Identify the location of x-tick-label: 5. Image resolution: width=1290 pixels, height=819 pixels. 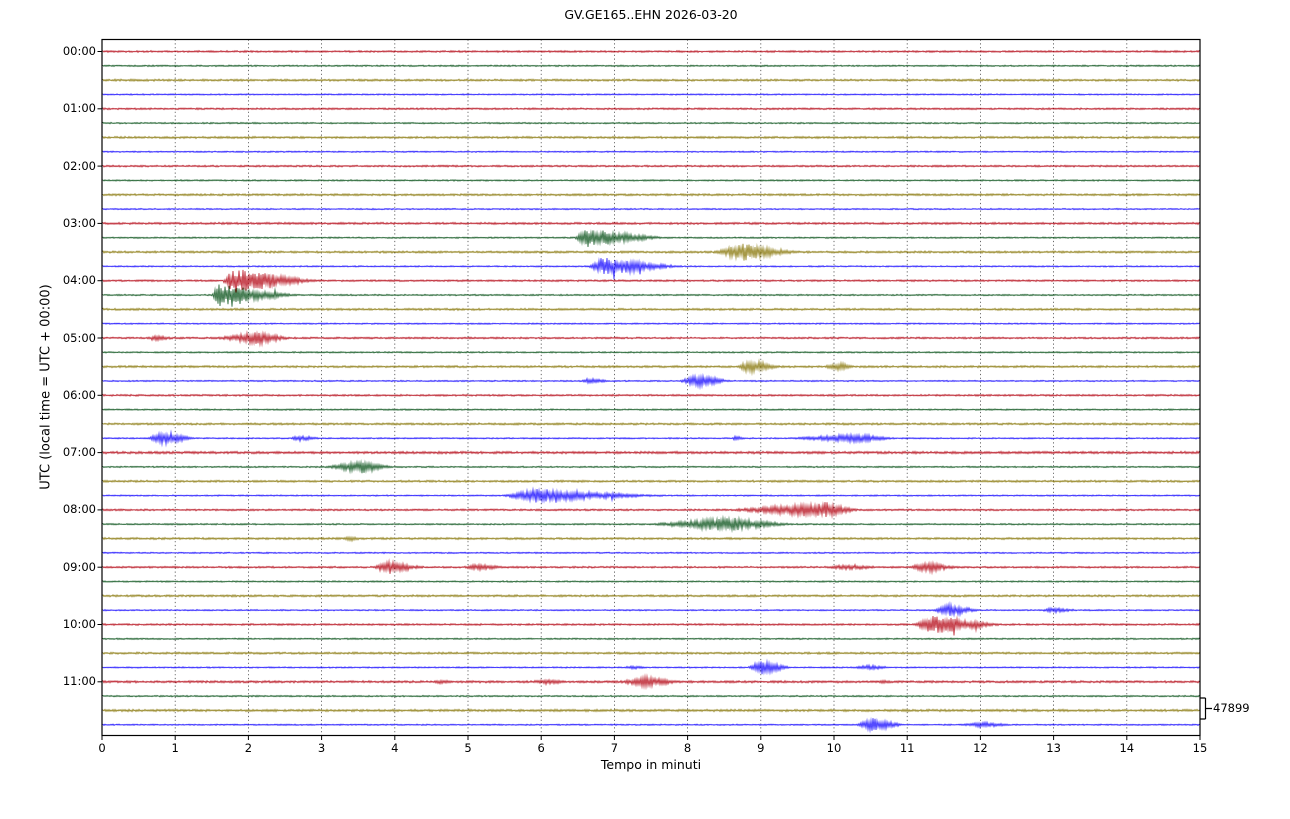
(468, 748).